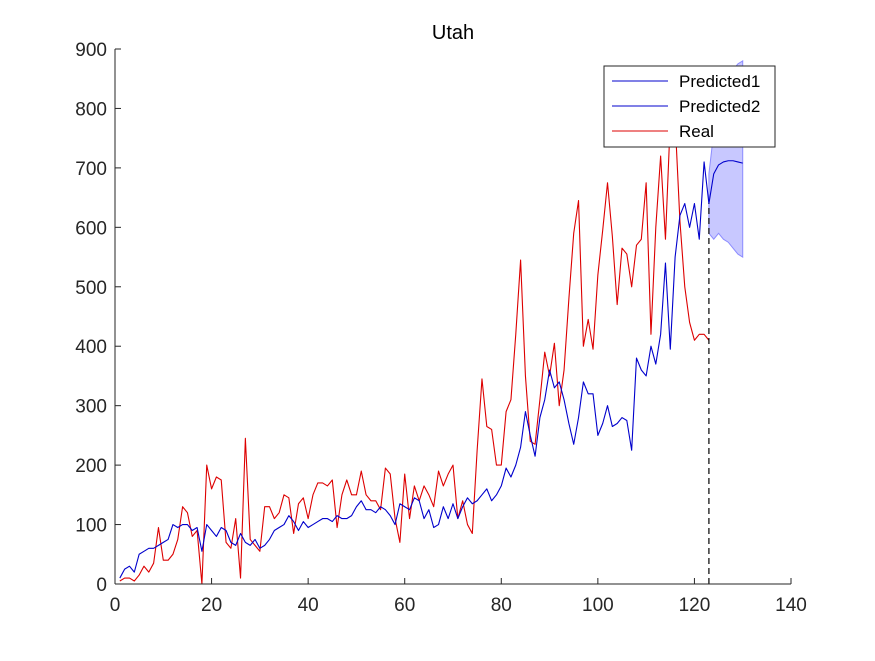 Image resolution: width=875 pixels, height=661 pixels. I want to click on y-ticks: 0 100 200 300 400 500 600 700 800 900, so click(98, 318).